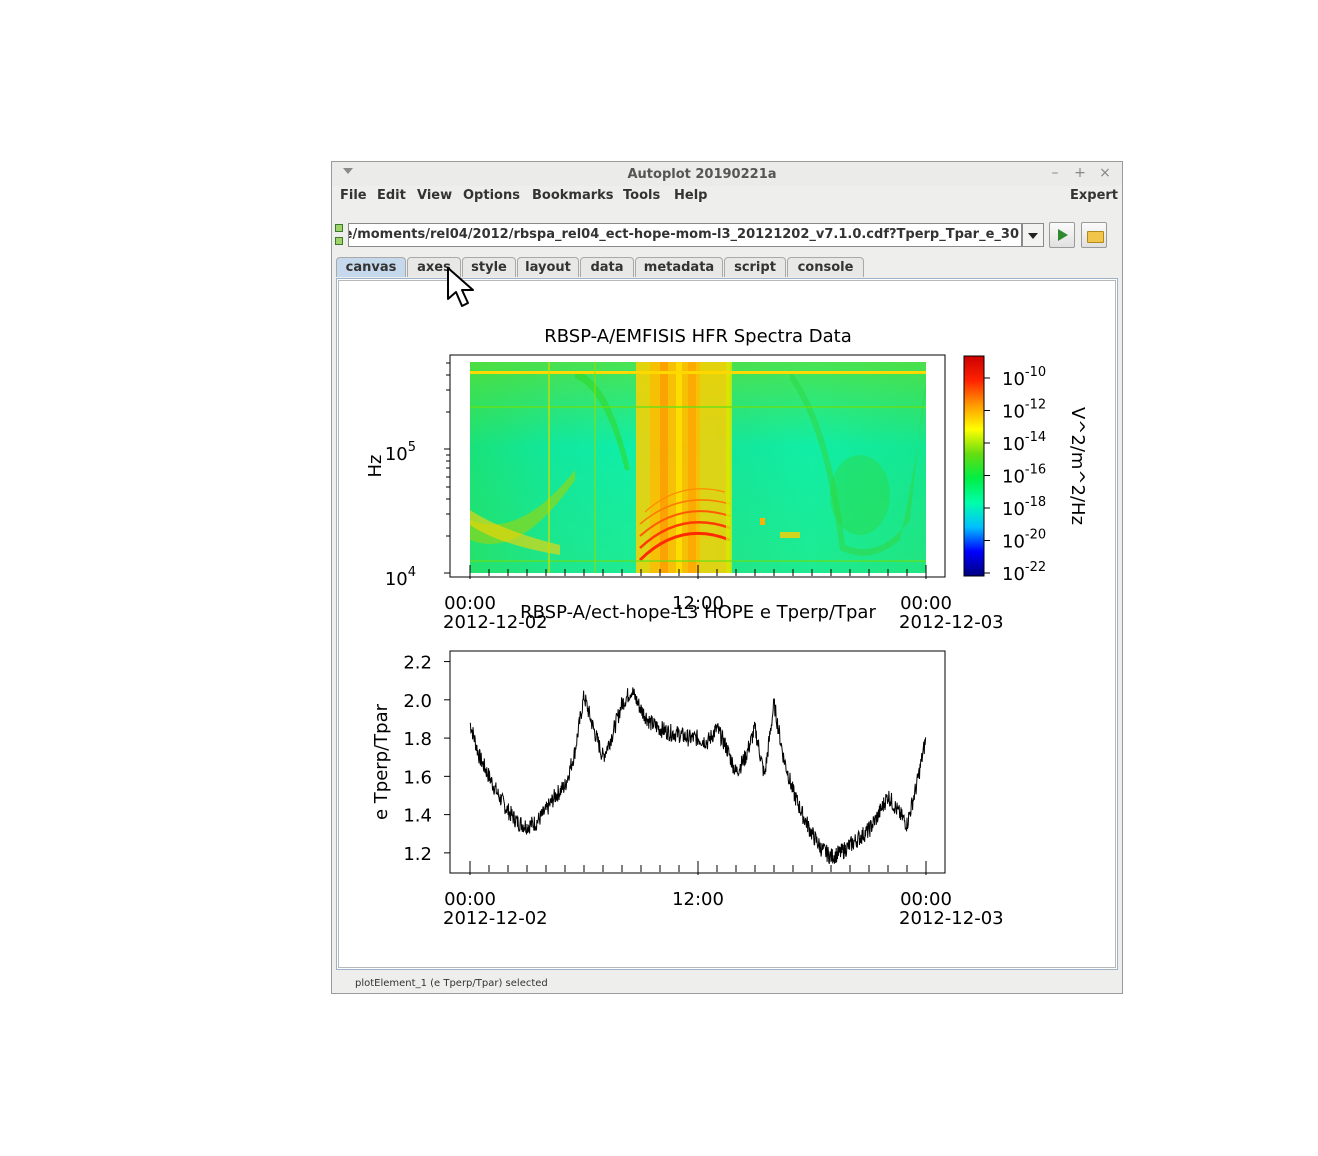 The width and height of the screenshot is (1318, 1156). I want to click on title-bar: Autoplot 20190221a – + ×, so click(727, 174).